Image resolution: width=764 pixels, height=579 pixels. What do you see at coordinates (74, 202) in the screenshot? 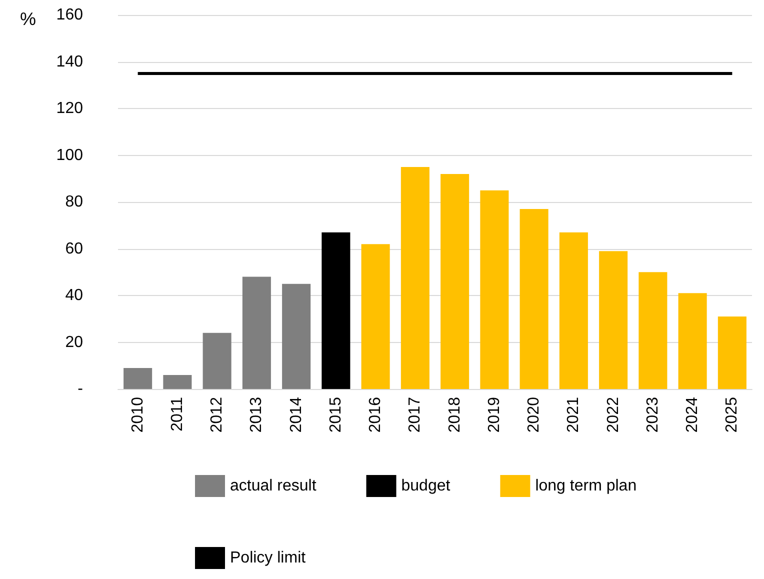
I see `y-tick-label: 80` at bounding box center [74, 202].